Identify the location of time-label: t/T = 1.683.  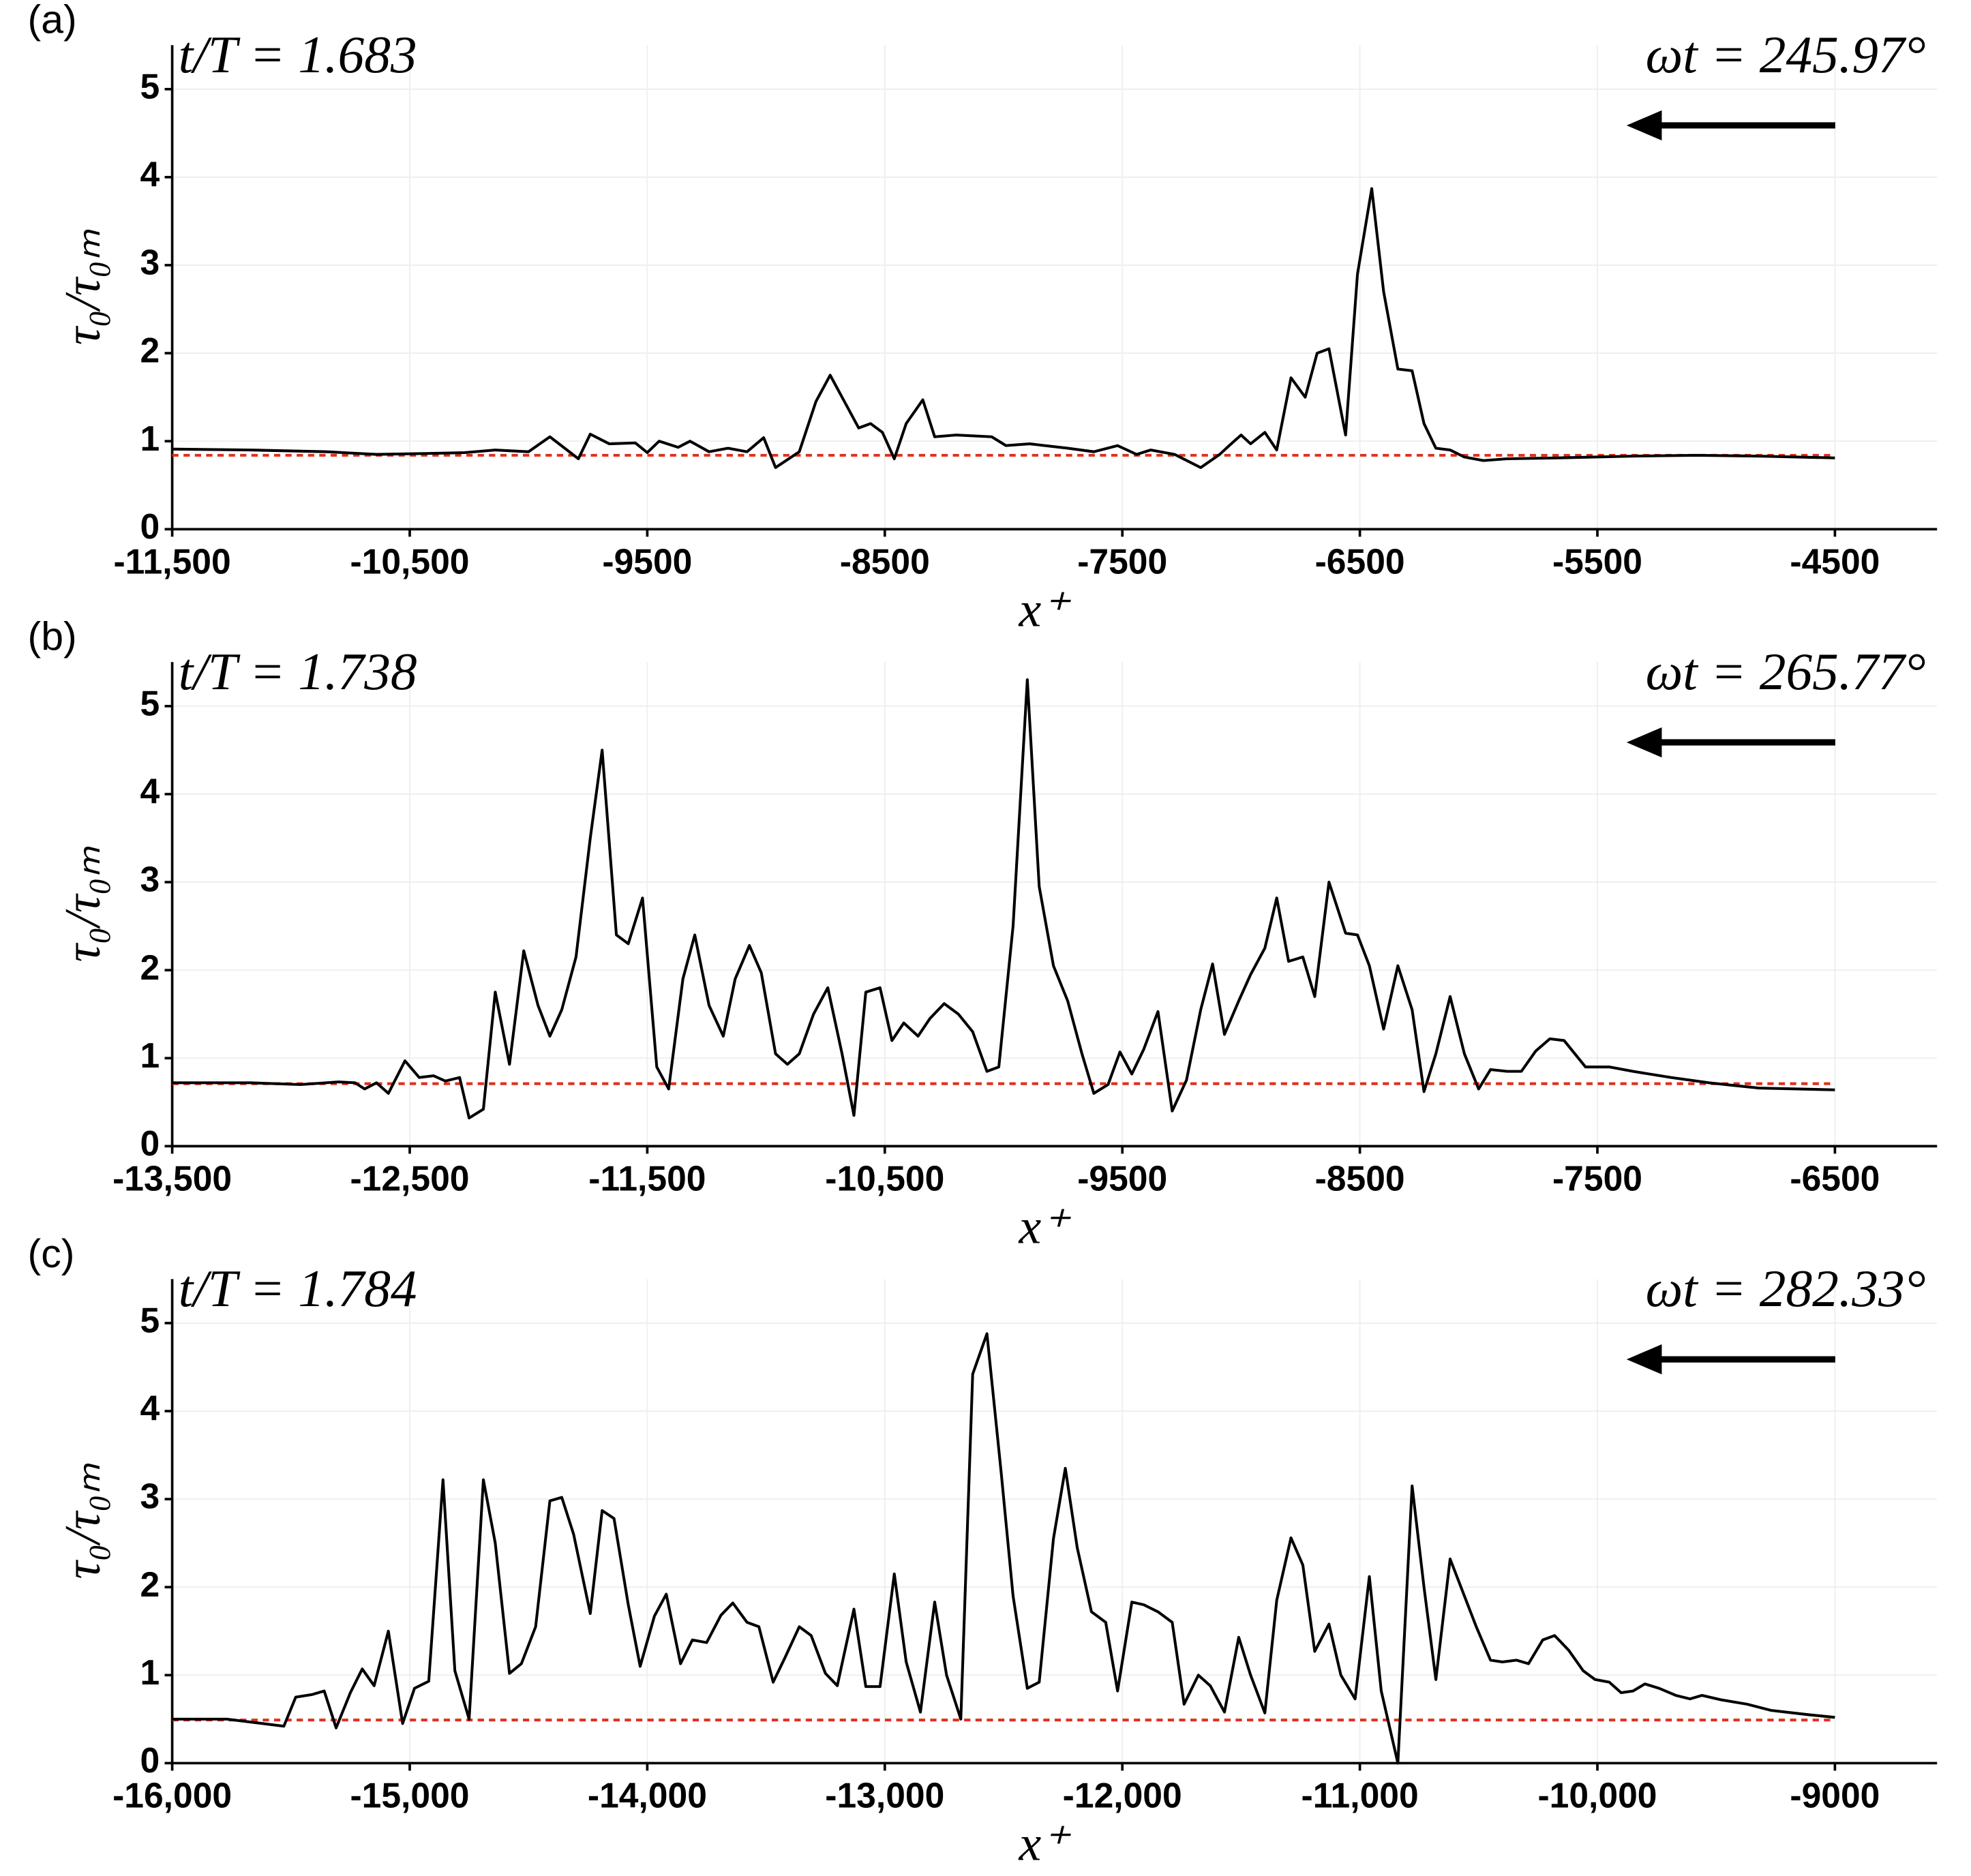
(298, 54).